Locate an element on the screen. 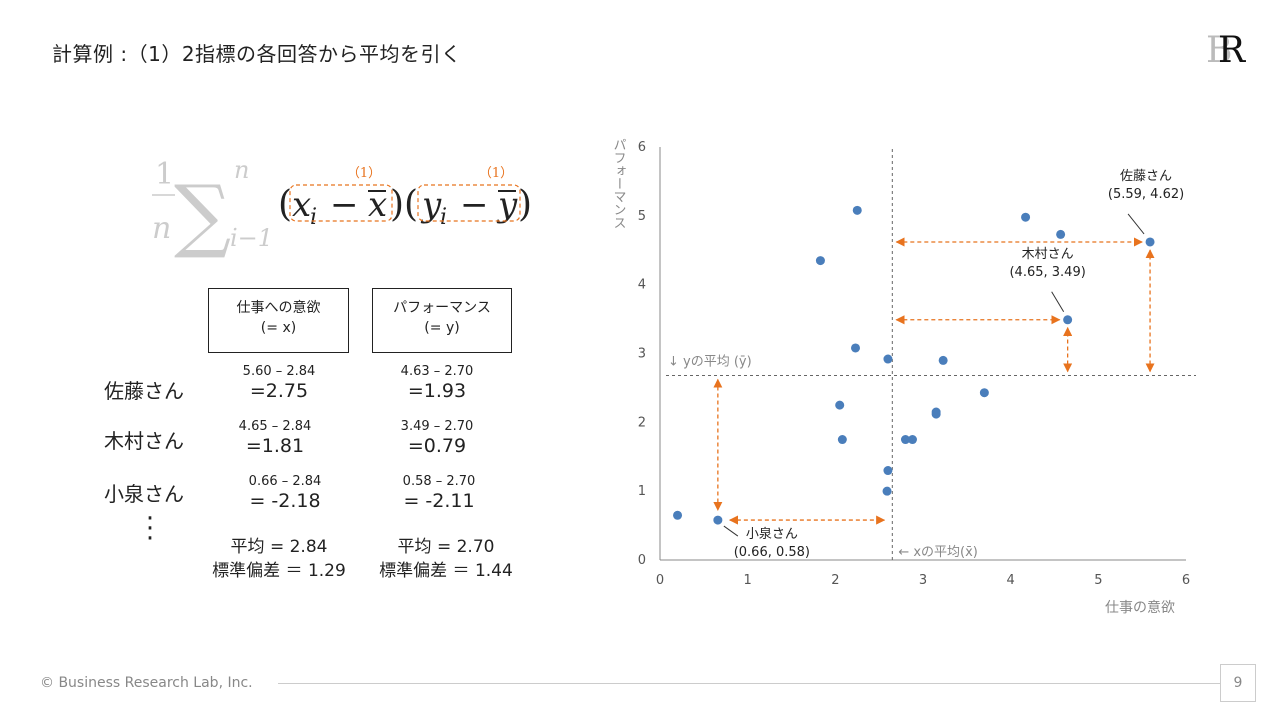 This screenshot has width=1280, height=720. calc-y-koizumi-result: = -2.11 is located at coordinates (439, 501).